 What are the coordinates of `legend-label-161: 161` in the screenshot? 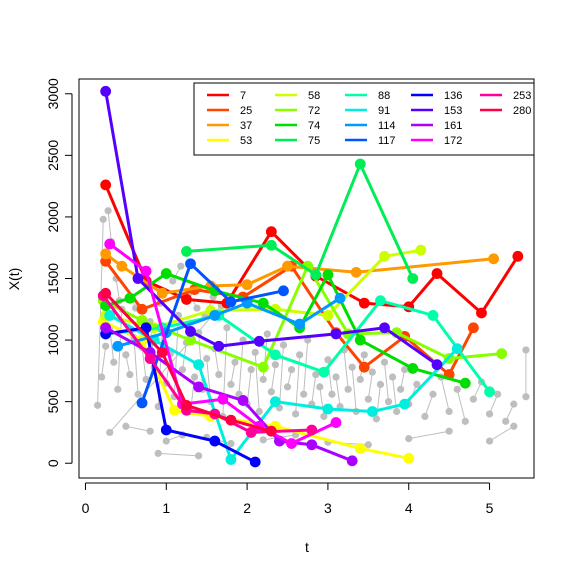 It's located at (453, 126).